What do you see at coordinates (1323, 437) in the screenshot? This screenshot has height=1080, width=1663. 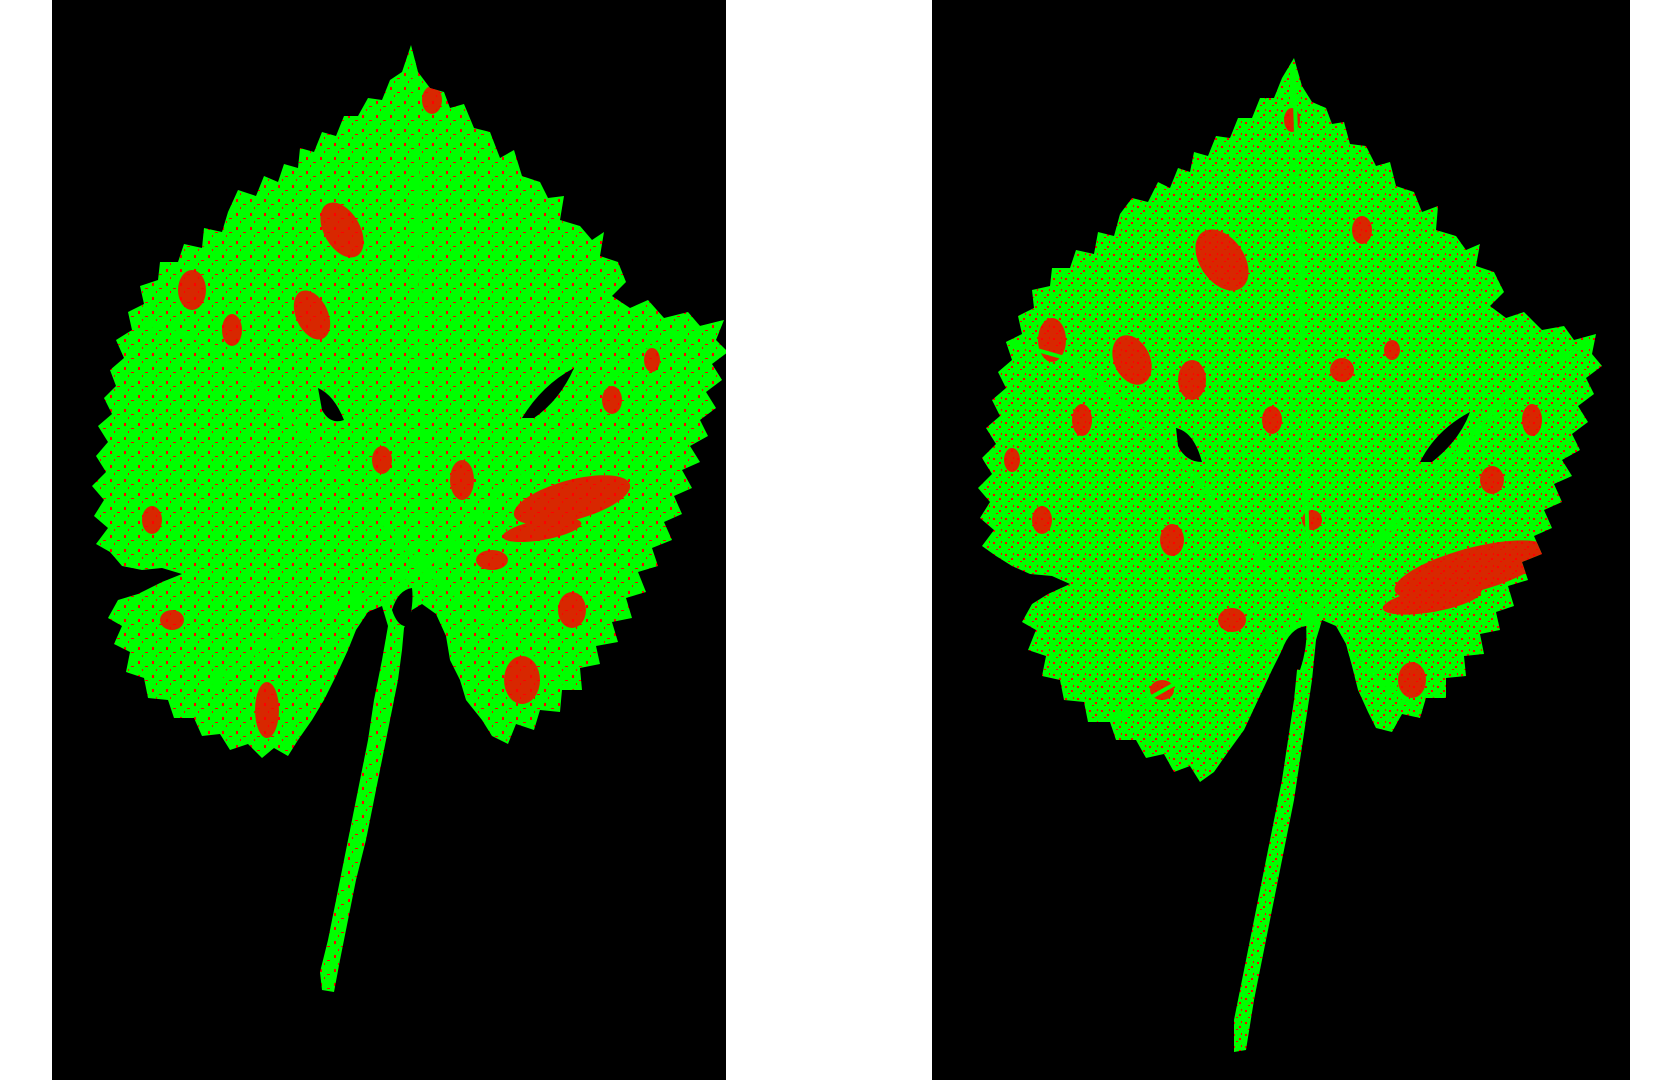 I see `right-leaf-holes` at bounding box center [1323, 437].